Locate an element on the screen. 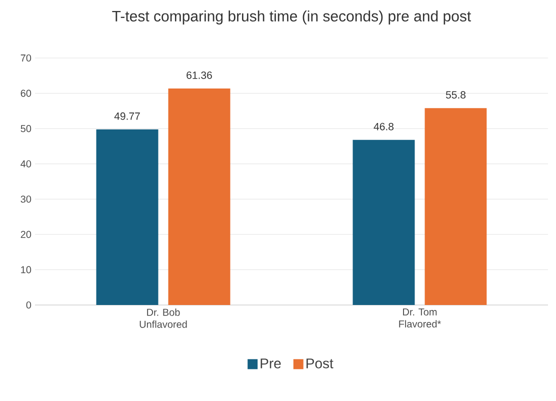 The height and width of the screenshot is (401, 556). y-tick-label: 20 is located at coordinates (26, 234).